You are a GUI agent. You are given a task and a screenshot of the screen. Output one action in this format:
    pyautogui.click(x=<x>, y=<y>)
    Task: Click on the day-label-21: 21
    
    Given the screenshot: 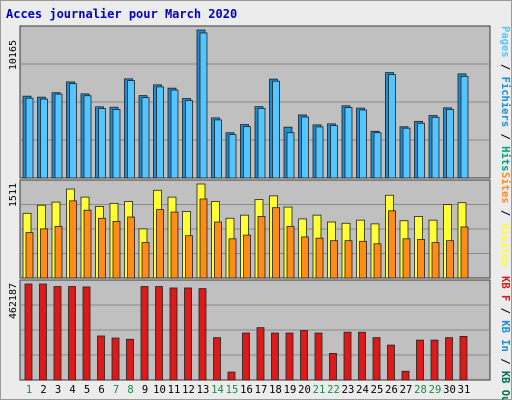 What is the action you would take?
    pyautogui.click(x=319, y=390)
    